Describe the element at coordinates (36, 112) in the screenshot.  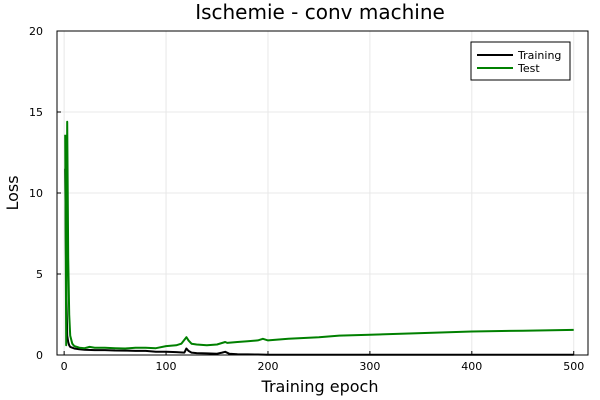
I see `y-tick-label: 15` at that location.